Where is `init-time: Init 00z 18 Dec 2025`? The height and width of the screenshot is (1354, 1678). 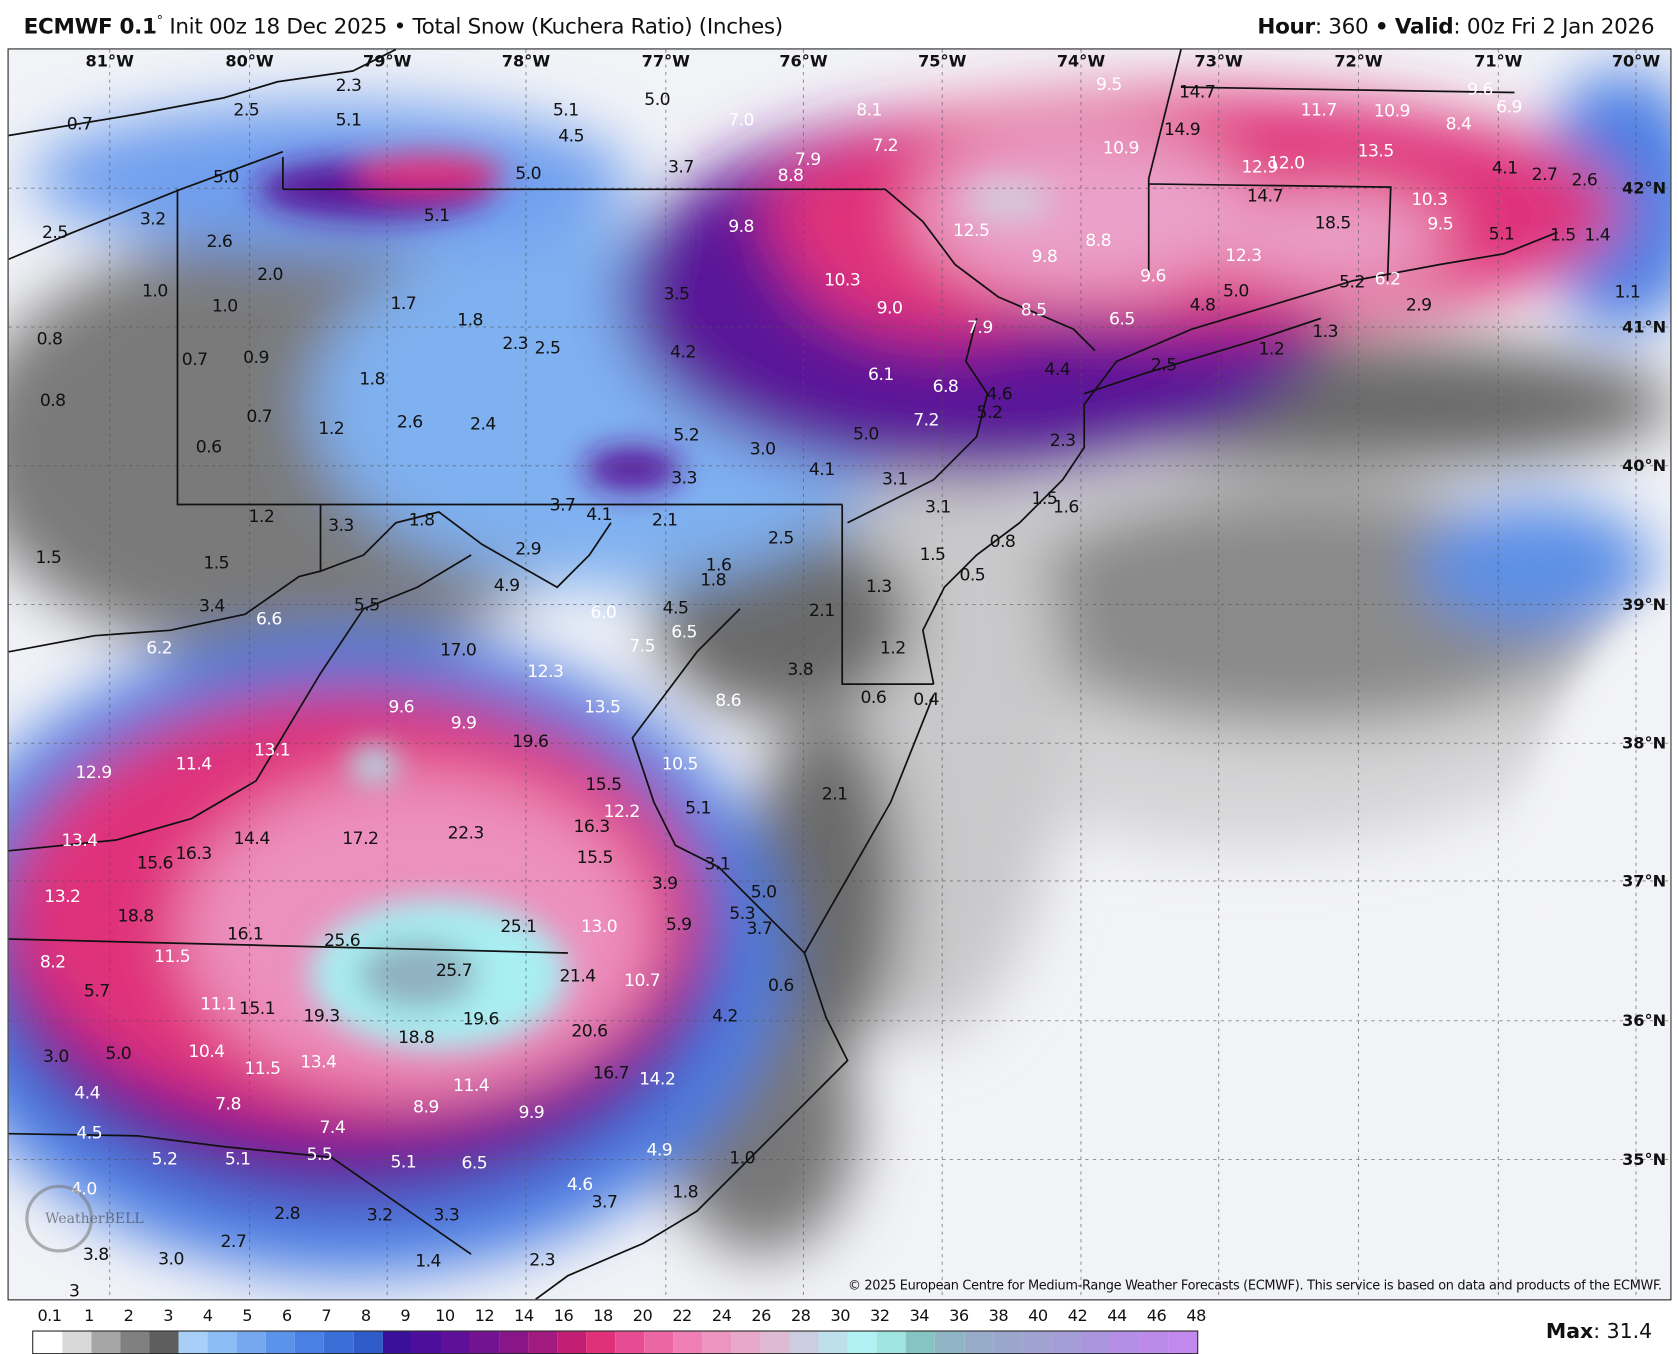
init-time: Init 00z 18 Dec 2025 is located at coordinates (278, 25).